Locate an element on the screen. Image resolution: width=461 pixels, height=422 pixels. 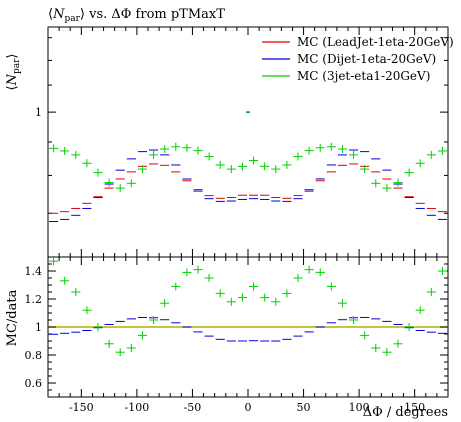
x-axis-label: ΔΦ / degrees is located at coordinates (405, 412).